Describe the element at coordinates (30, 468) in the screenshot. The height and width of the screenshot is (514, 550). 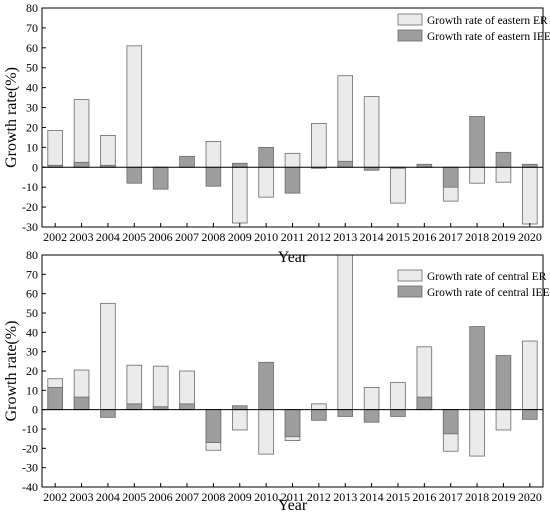
I see `central-y-tick-label: -30` at that location.